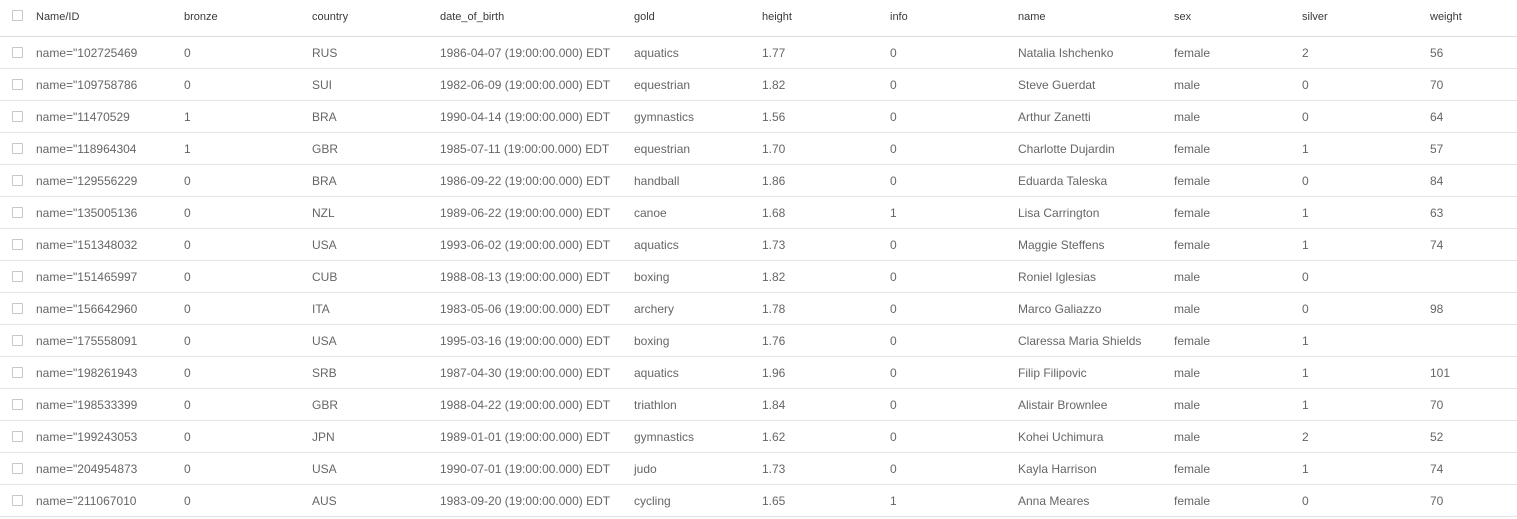 The width and height of the screenshot is (1517, 519). What do you see at coordinates (201, 16) in the screenshot?
I see `column-header-bronze: bronze` at bounding box center [201, 16].